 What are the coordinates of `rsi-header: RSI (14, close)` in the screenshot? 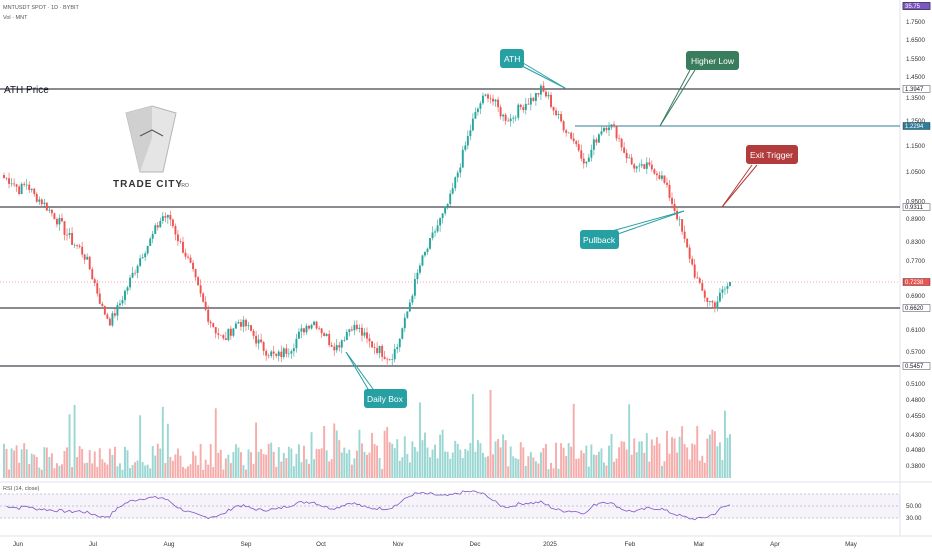 It's located at (21, 489).